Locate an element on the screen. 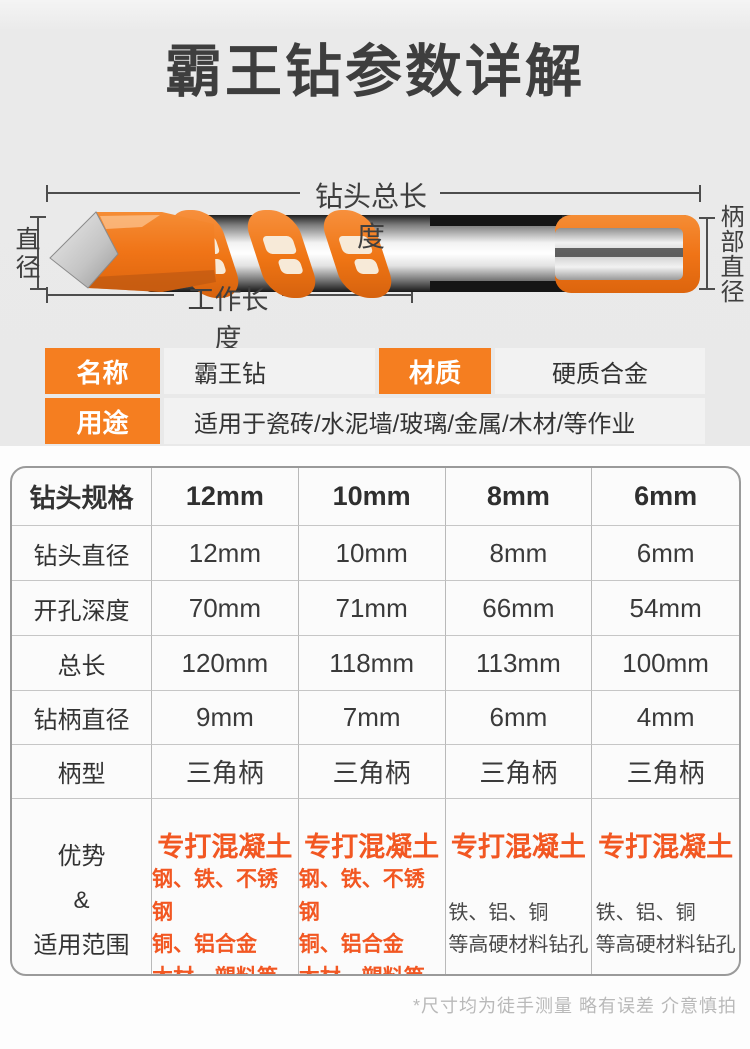 This screenshot has height=1049, width=750. spec-value: 120mm is located at coordinates (225, 663).